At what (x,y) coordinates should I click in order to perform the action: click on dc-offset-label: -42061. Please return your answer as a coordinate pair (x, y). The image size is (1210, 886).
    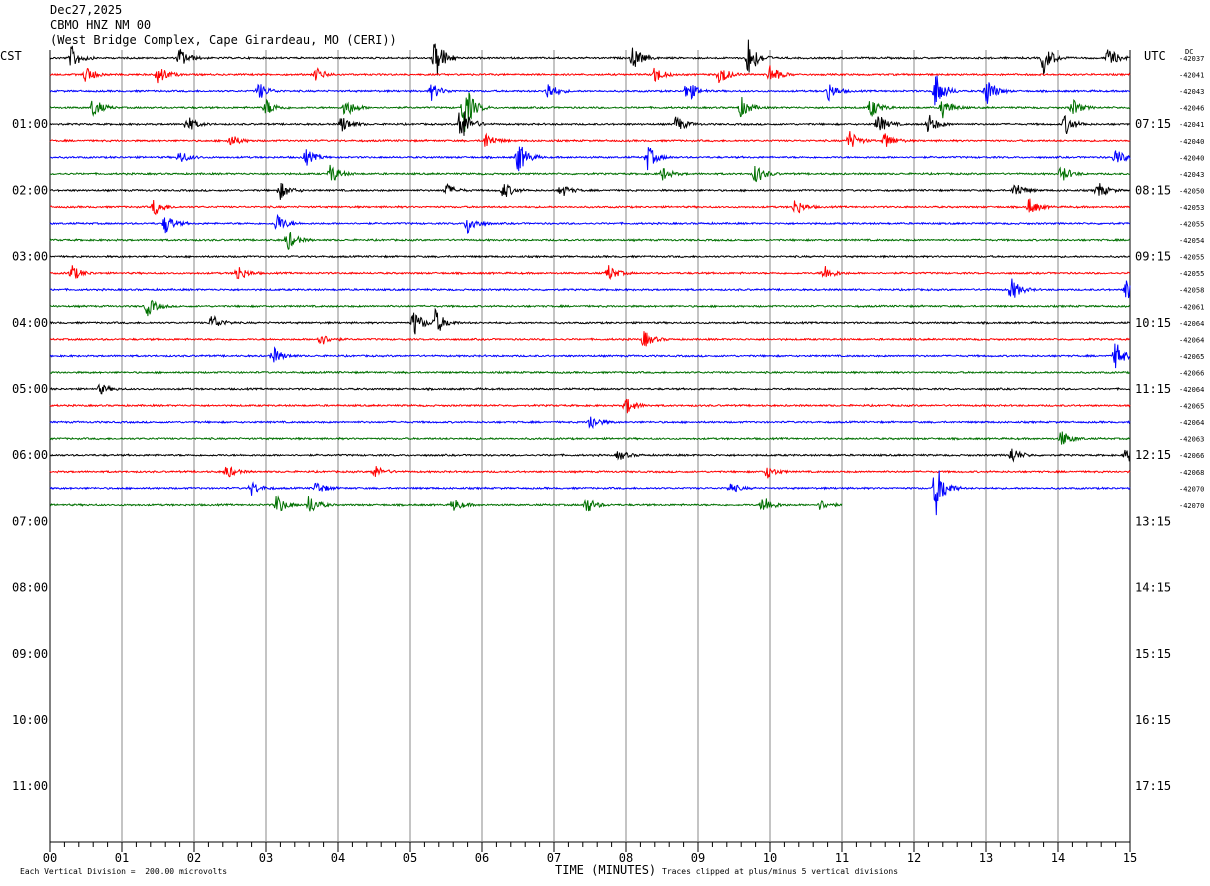
    Looking at the image, I should click on (1191, 307).